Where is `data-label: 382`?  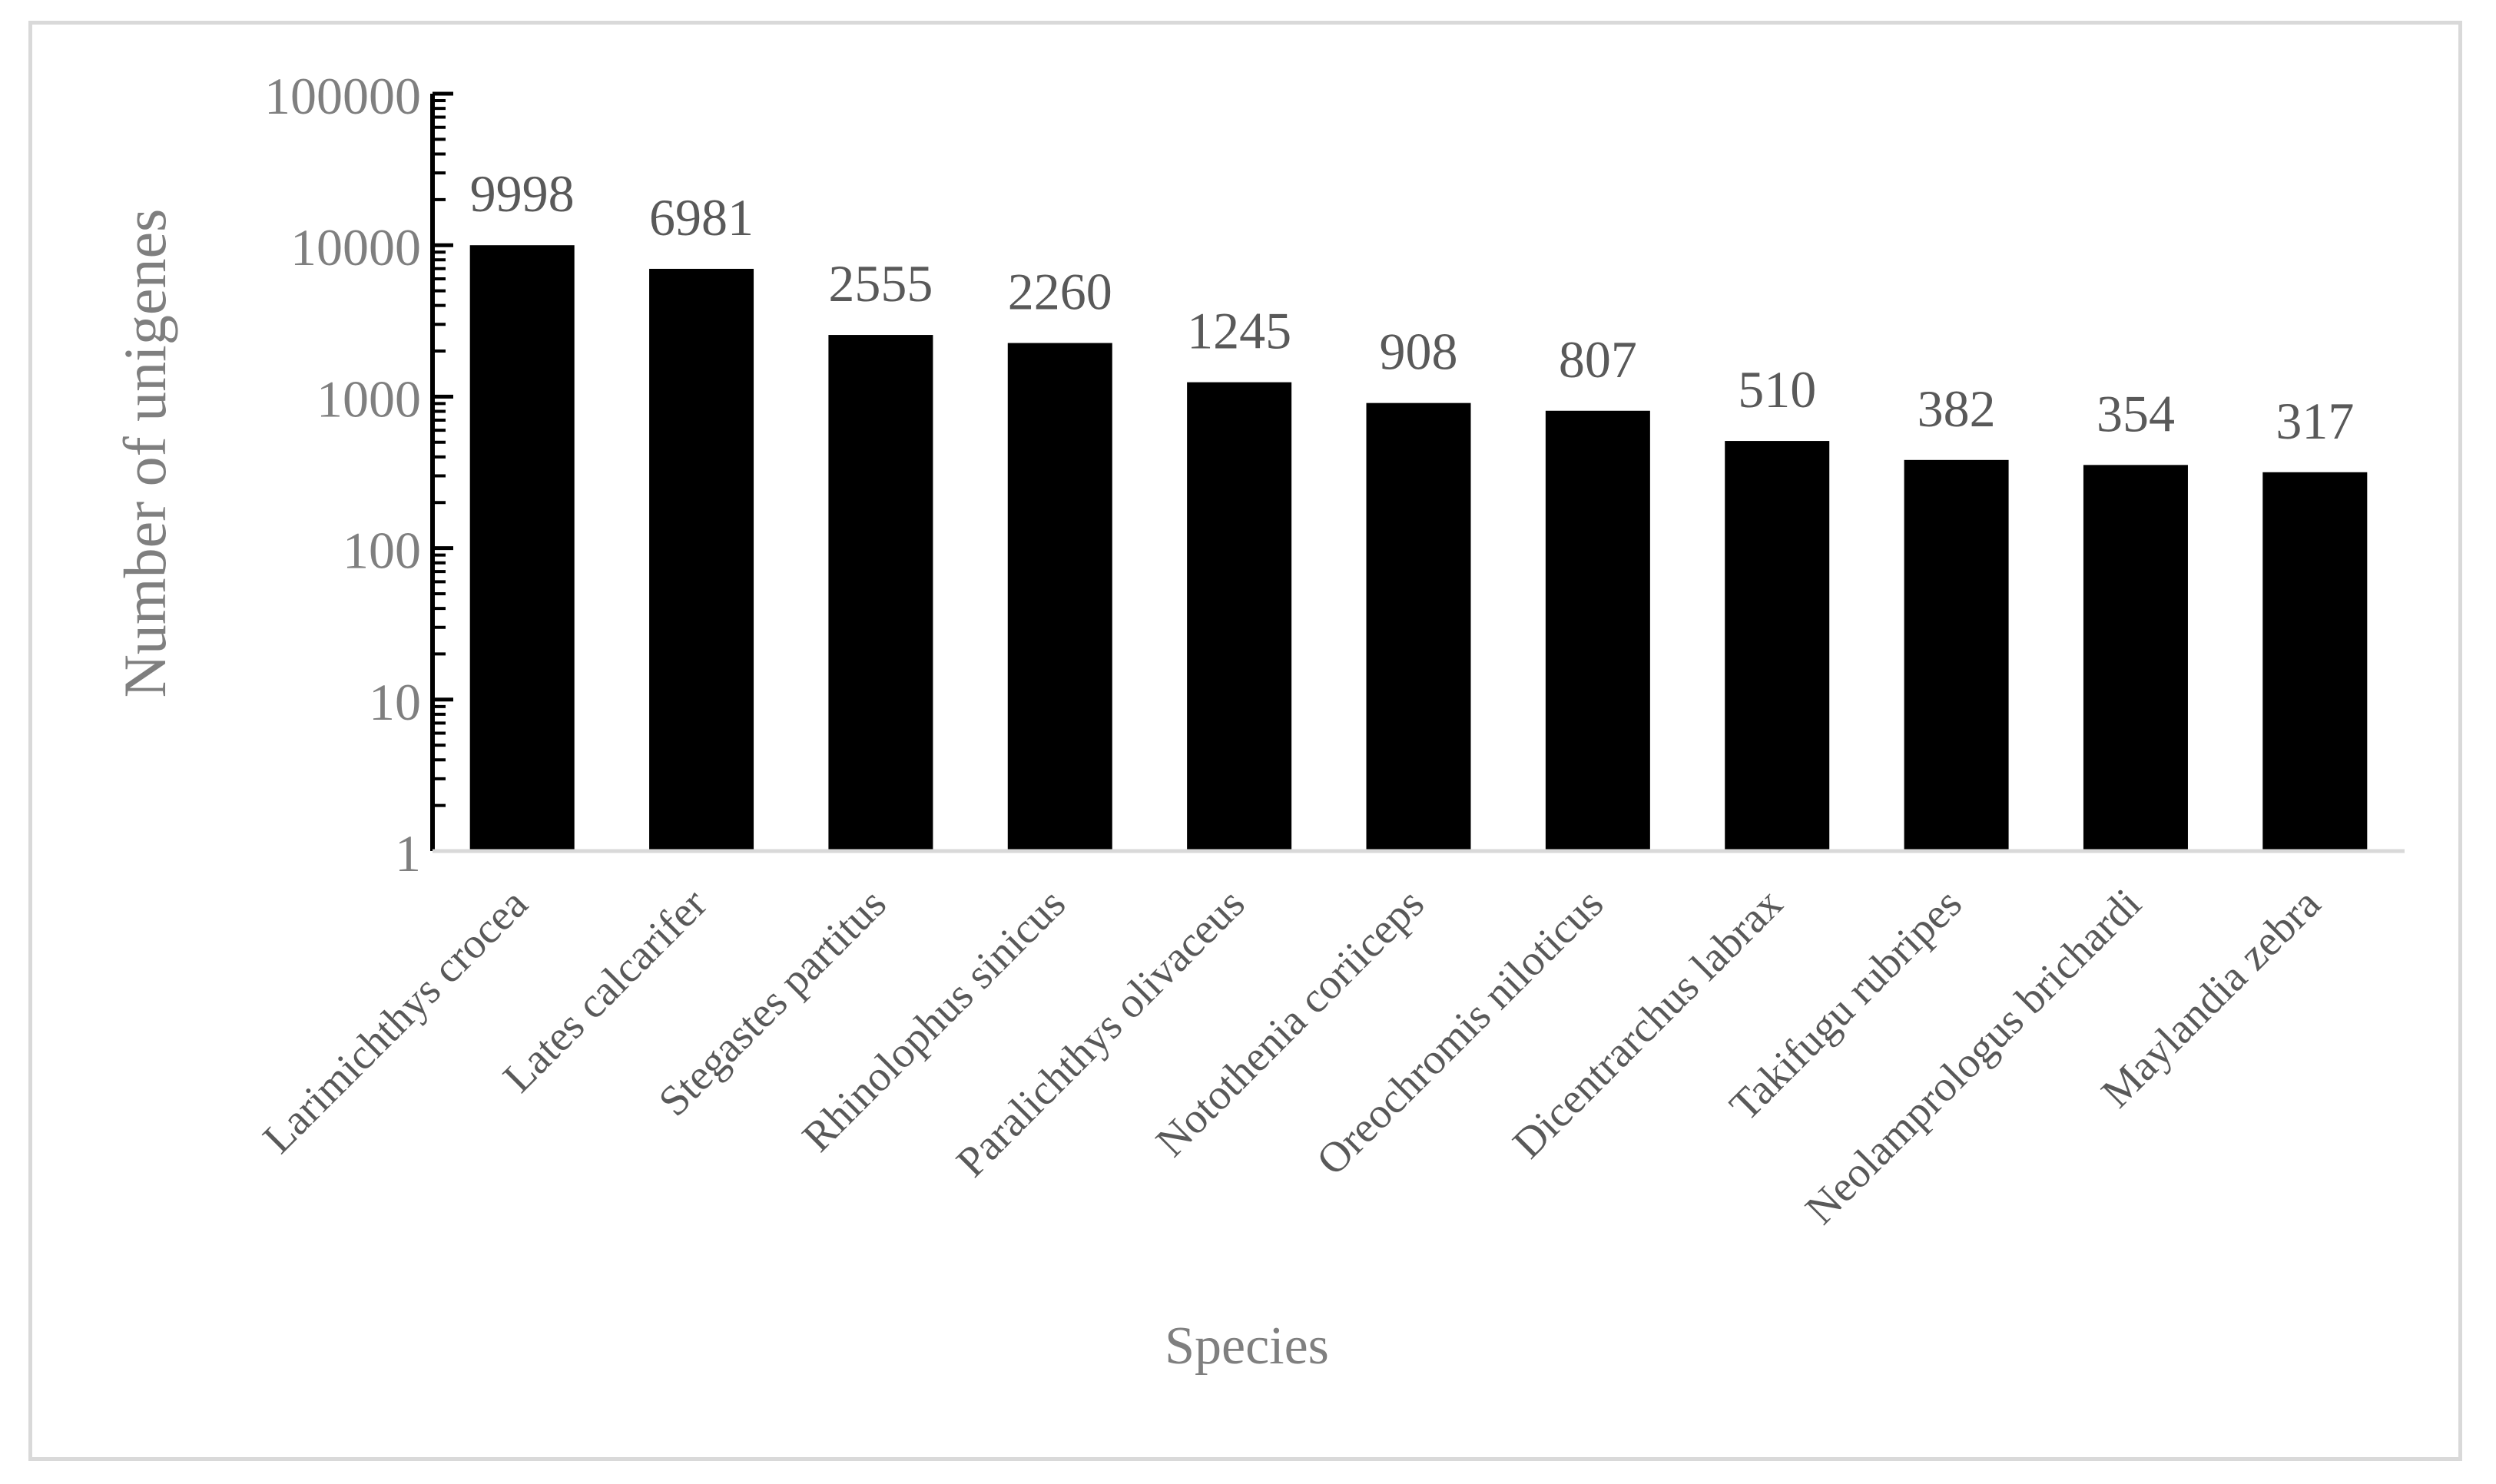
data-label: 382 is located at coordinates (1957, 408).